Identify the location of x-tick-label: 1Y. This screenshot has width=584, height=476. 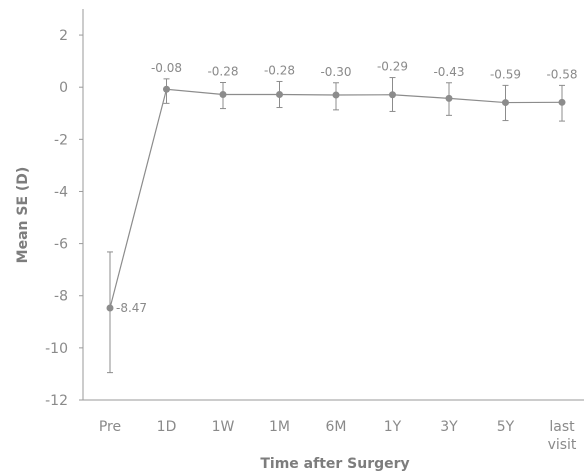
(393, 427).